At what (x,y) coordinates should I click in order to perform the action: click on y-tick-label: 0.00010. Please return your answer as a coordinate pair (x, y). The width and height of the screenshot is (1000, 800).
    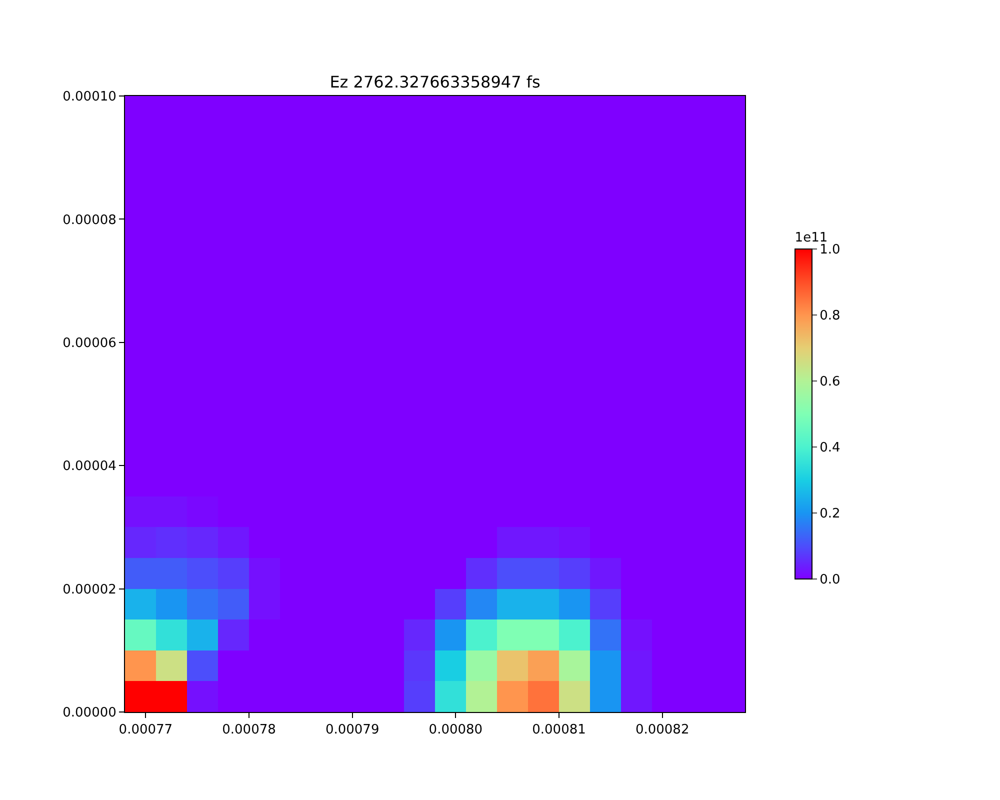
    Looking at the image, I should click on (89, 97).